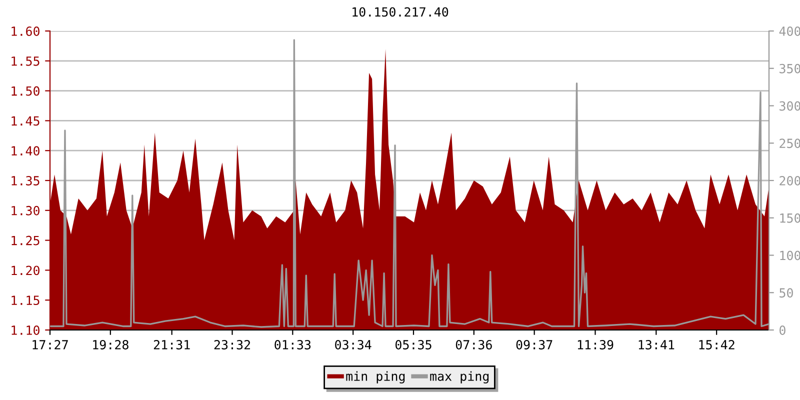 The width and height of the screenshot is (800, 400). I want to click on y2-tick-label: 50, so click(786, 293).